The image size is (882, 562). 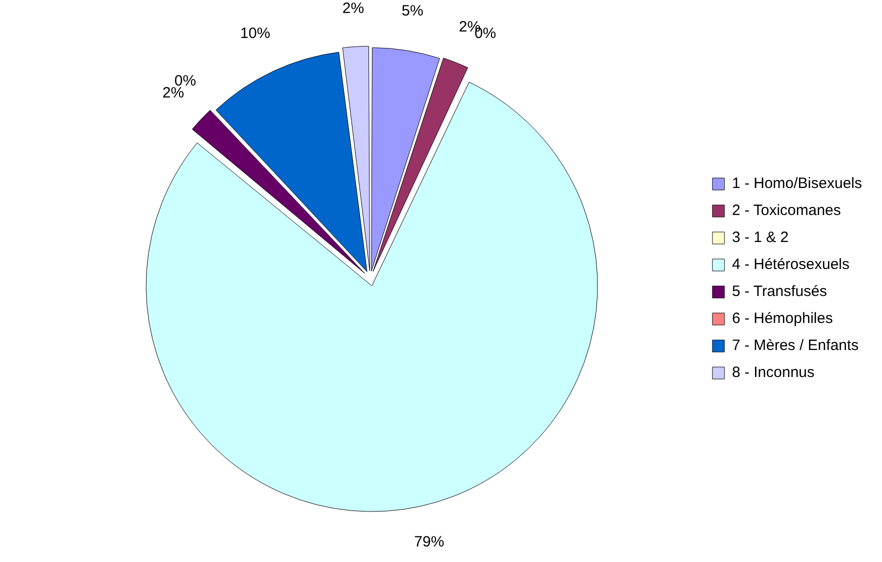 I want to click on legend-label: 1 - Homo/Bisexuels, so click(x=797, y=183).